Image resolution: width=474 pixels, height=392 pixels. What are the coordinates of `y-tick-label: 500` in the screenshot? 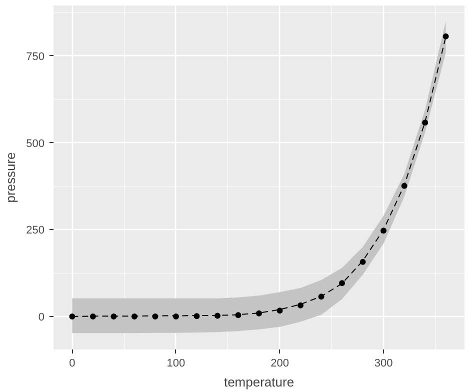 It's located at (35, 144).